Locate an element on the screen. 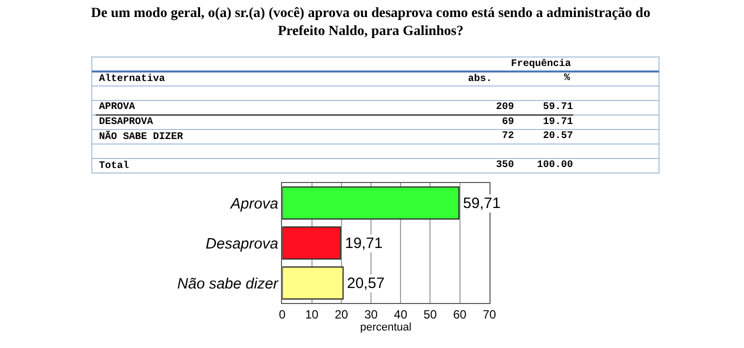 The width and height of the screenshot is (744, 348). data-label: 59.71 is located at coordinates (558, 107).